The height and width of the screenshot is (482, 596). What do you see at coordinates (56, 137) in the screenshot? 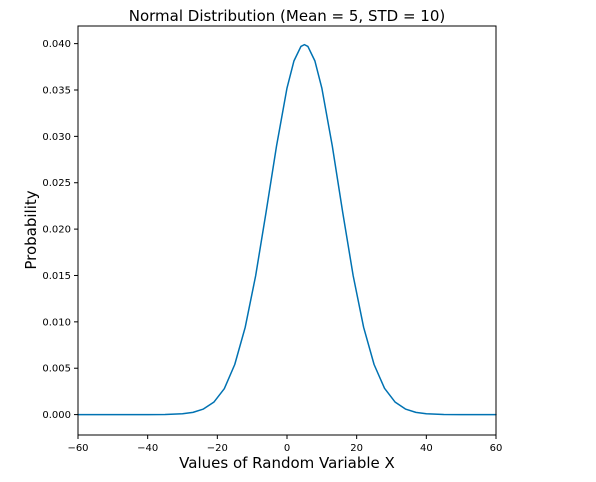
I see `y-tick-label-6: 0.030` at bounding box center [56, 137].